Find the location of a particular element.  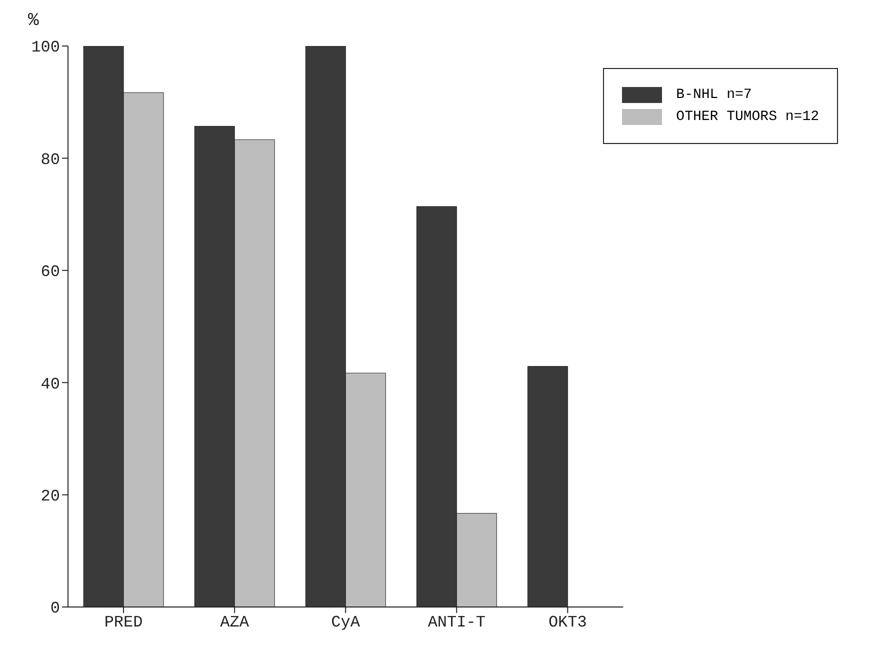

y-tick-label: 100 is located at coordinates (45, 47).